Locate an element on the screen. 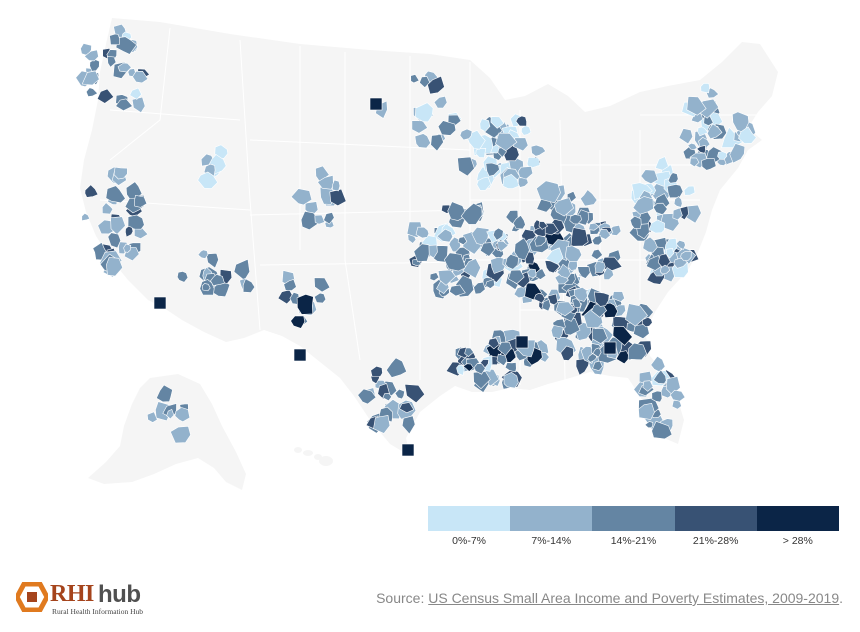 The width and height of the screenshot is (860, 632). rhihub-logo: RHI hub Rural Health Information Hub is located at coordinates (96, 599).